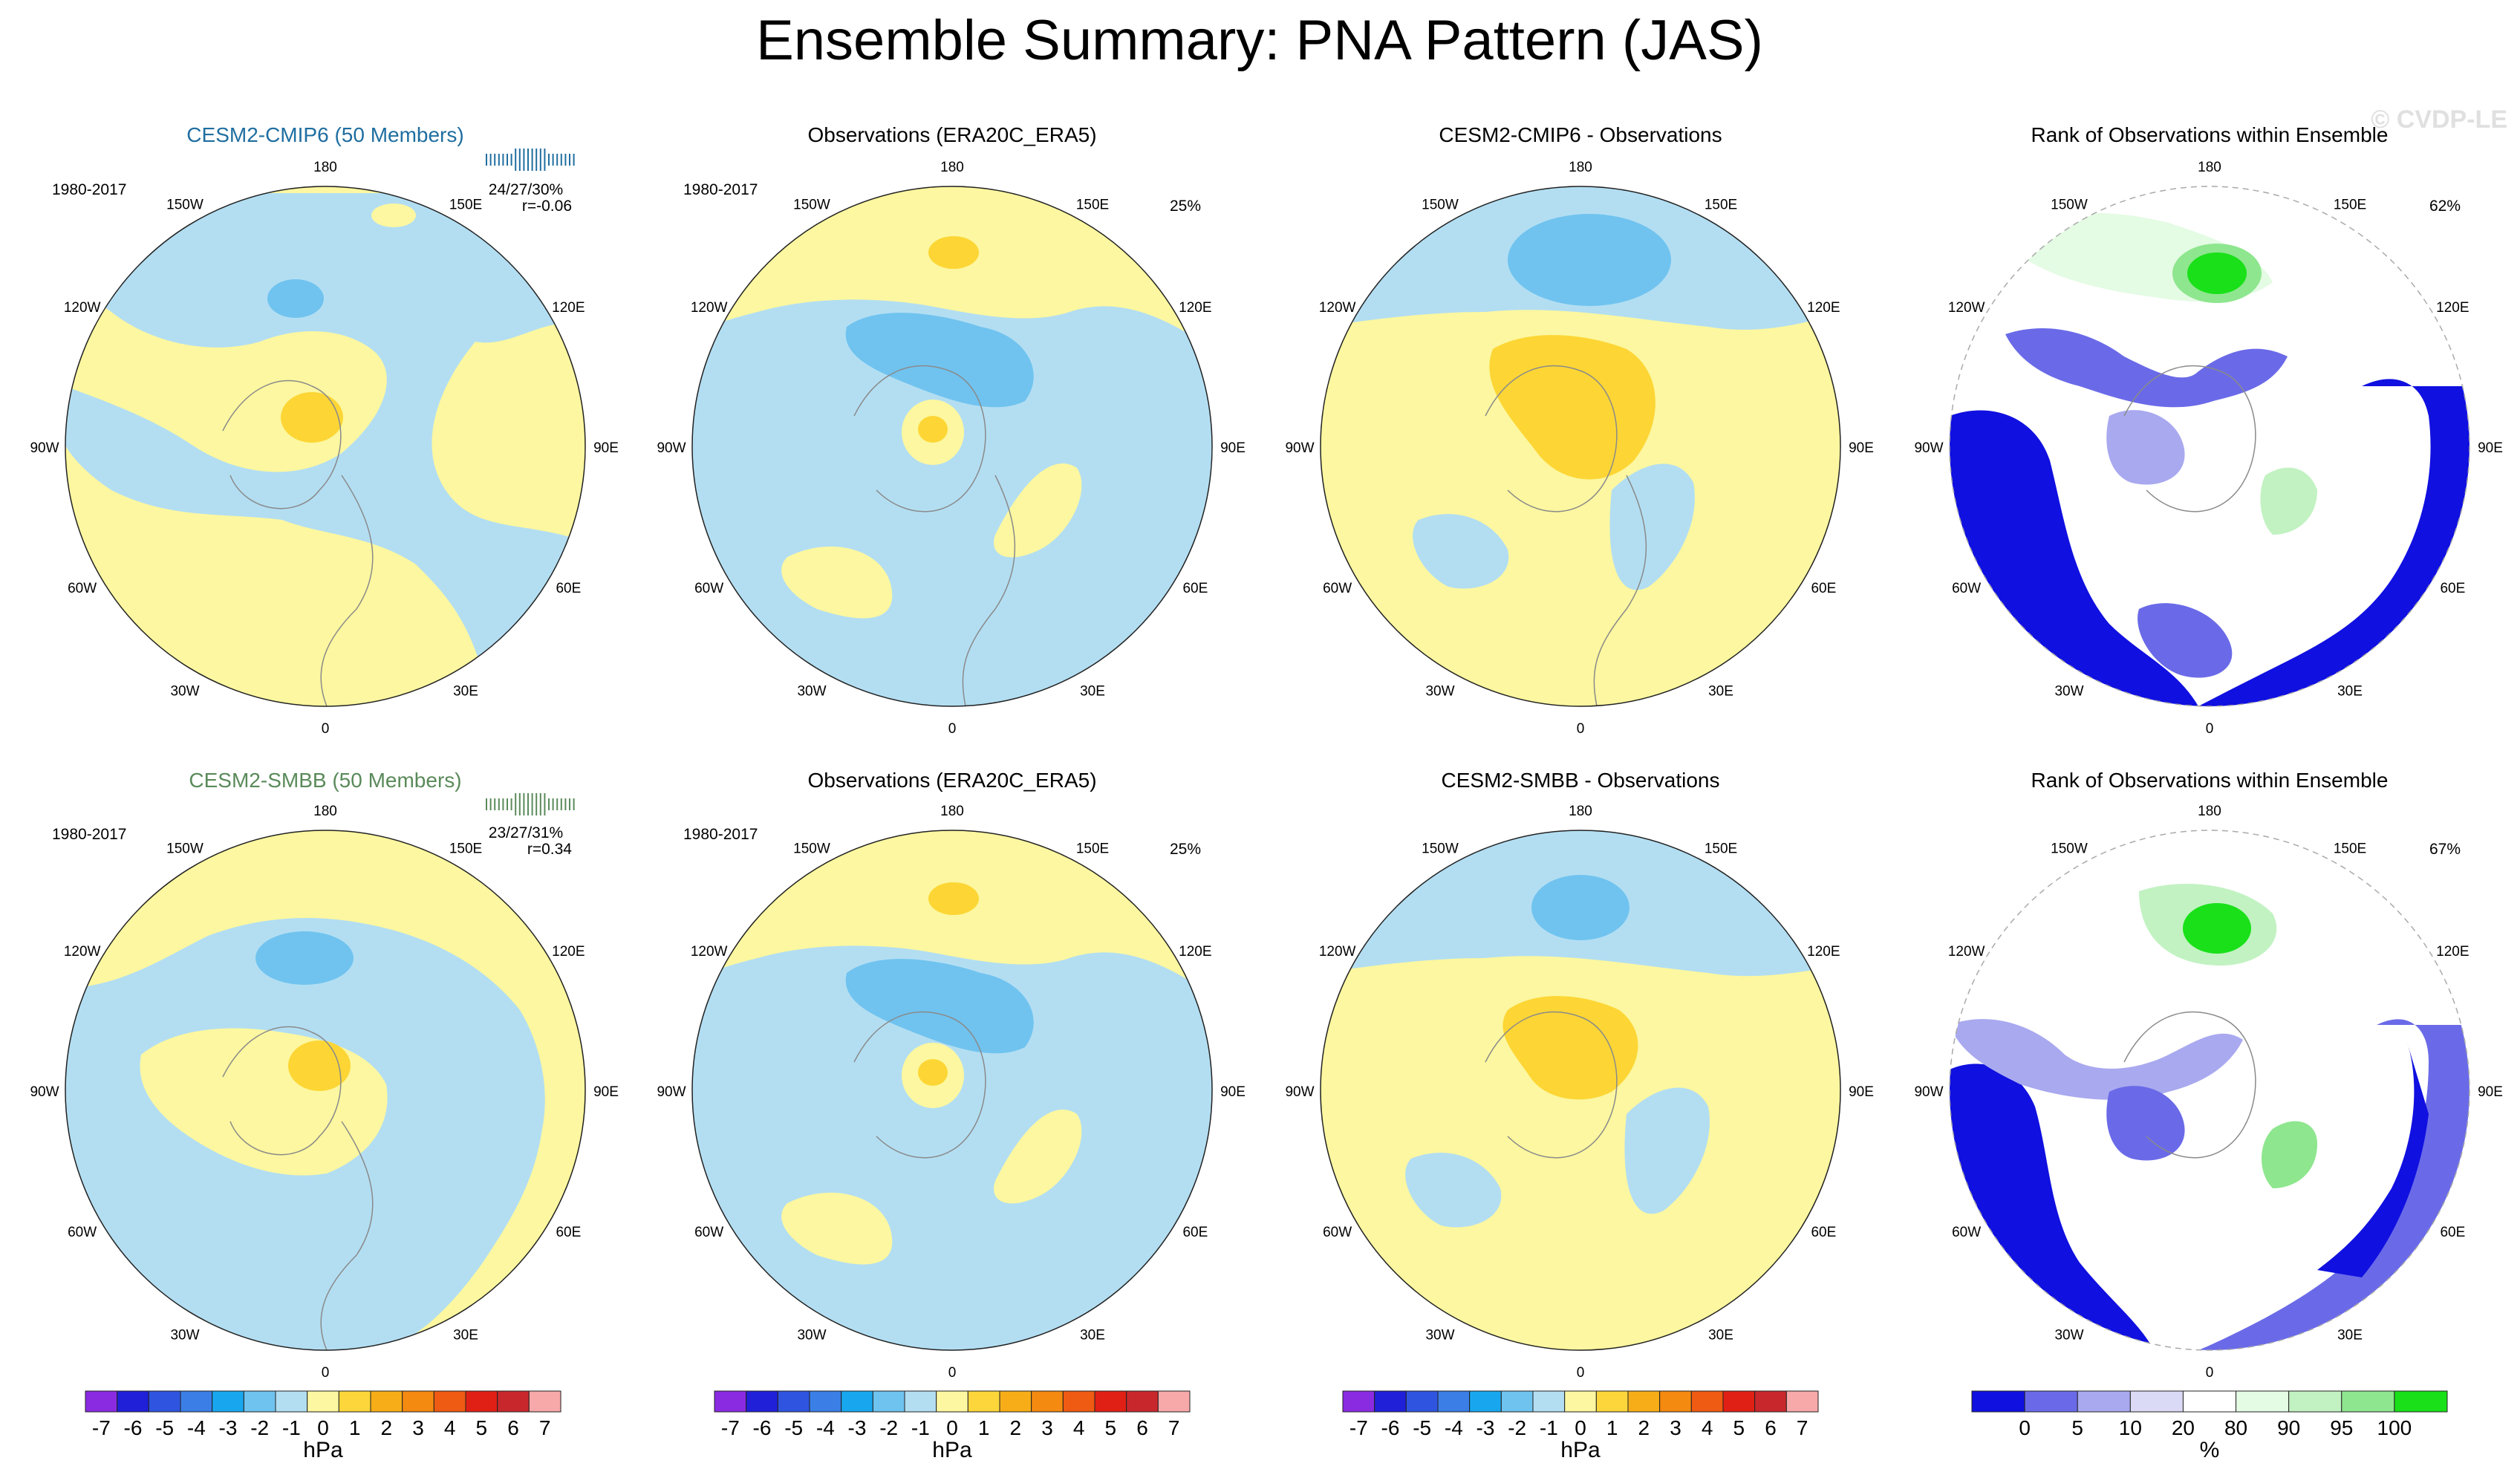  Describe the element at coordinates (2394, 1428) in the screenshot. I see `colorbar-tick-label: 100` at that location.